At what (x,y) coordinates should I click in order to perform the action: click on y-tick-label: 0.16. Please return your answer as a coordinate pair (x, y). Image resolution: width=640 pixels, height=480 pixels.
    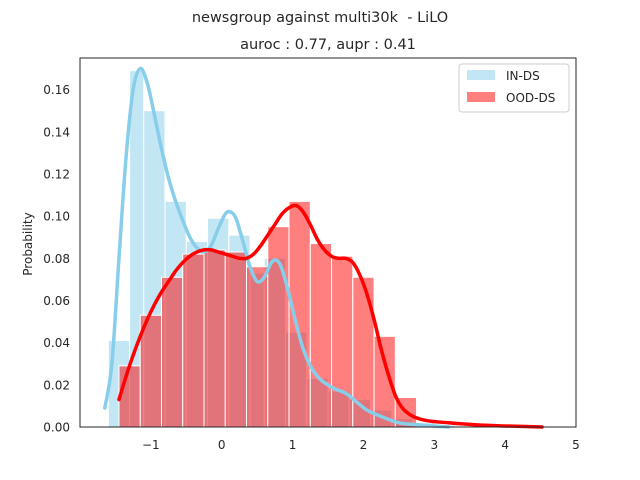
    Looking at the image, I should click on (56, 90).